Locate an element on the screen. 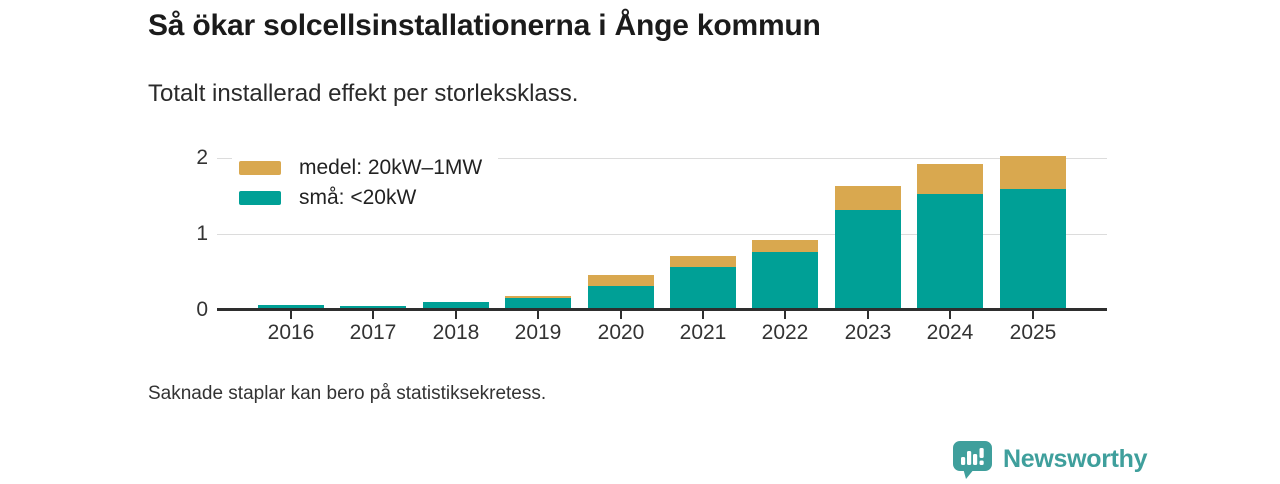 The image size is (1280, 484). bar-group-2024 is located at coordinates (950, 237).